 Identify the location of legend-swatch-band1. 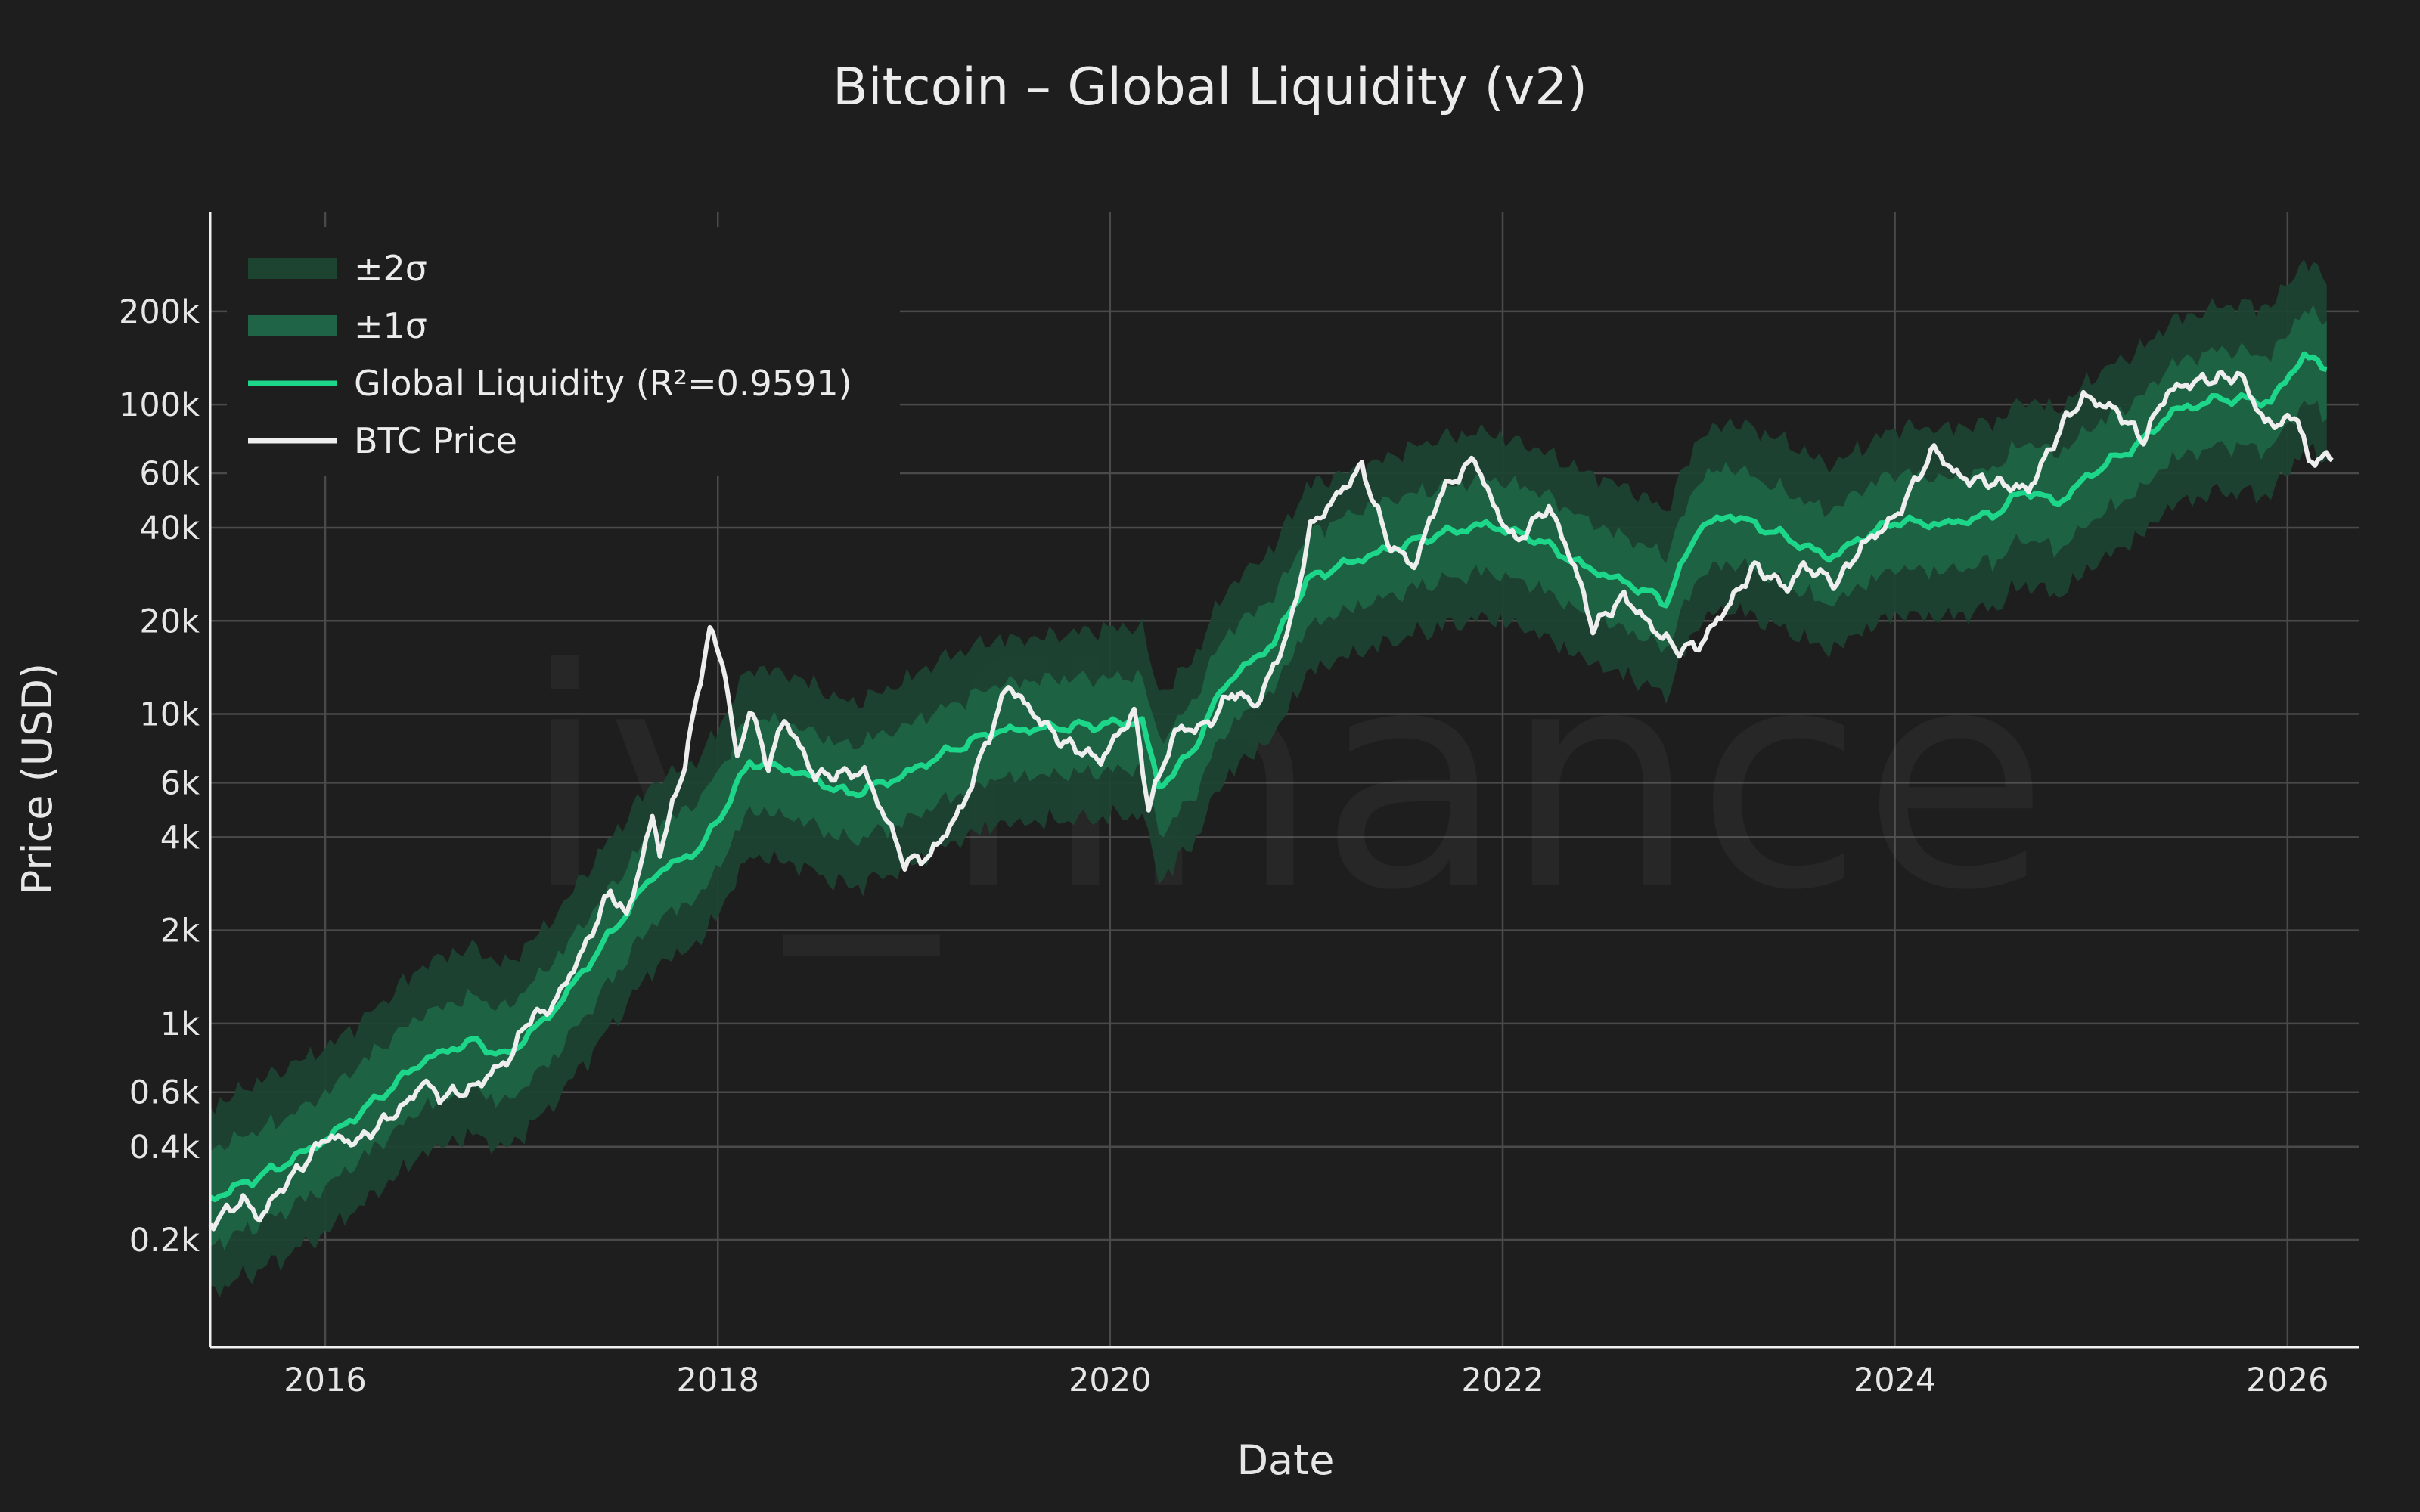
(292, 325).